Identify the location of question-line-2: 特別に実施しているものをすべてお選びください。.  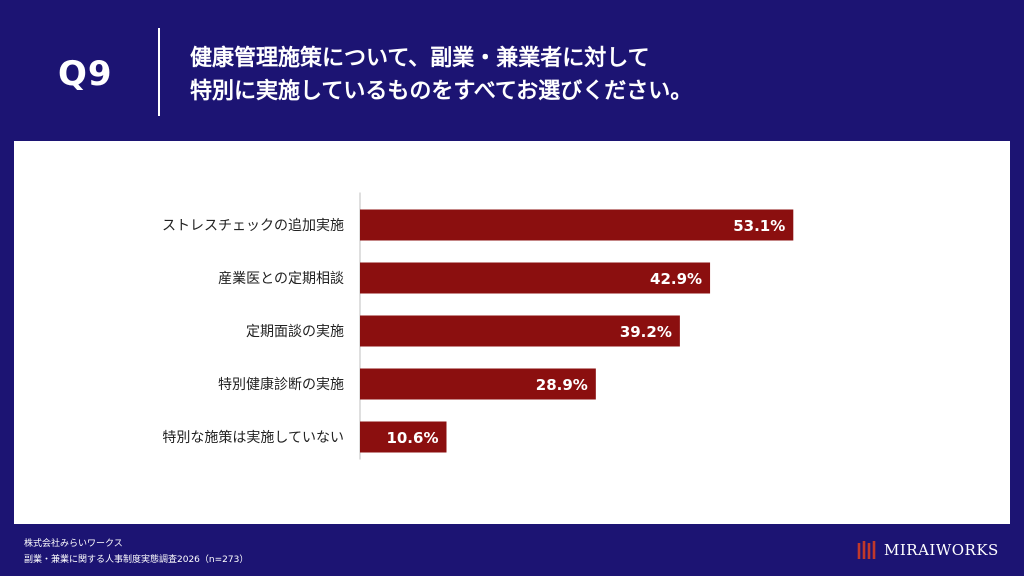
(441, 91).